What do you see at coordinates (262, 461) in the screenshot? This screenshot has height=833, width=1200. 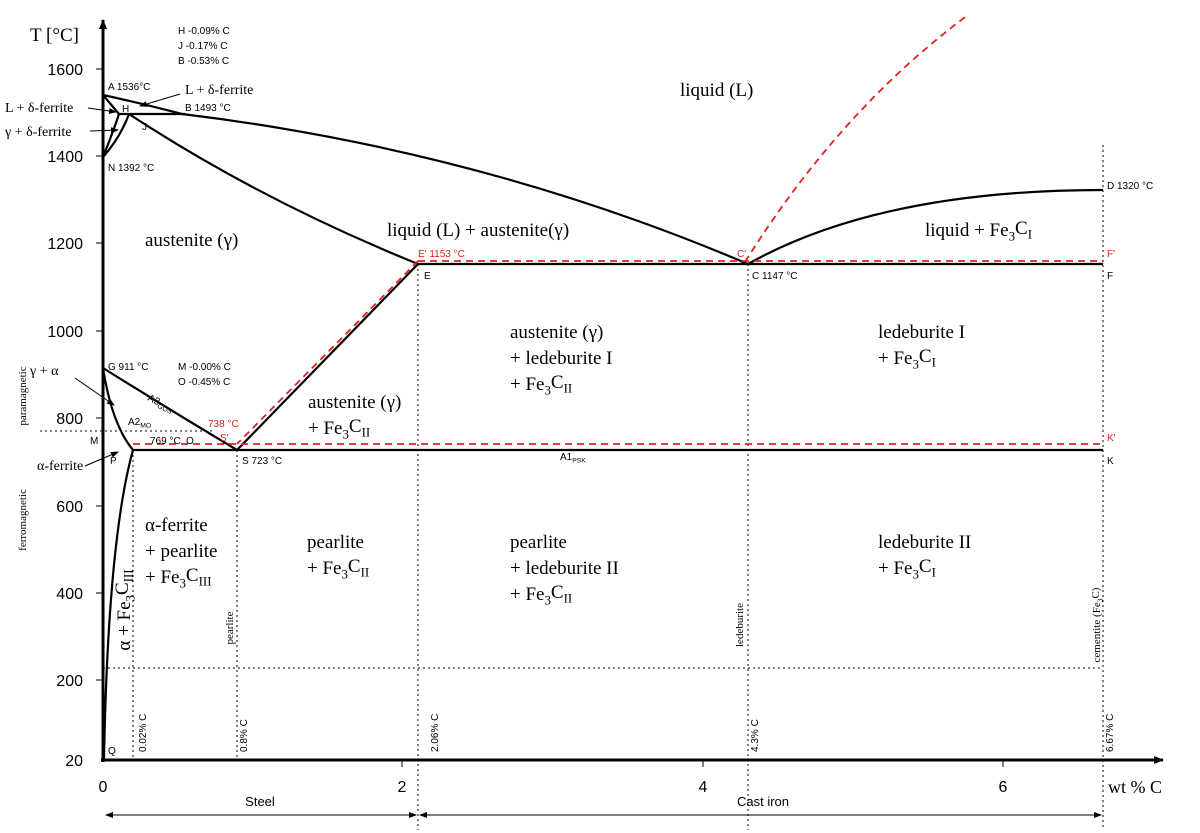 I see `point-label: S 723 °C` at bounding box center [262, 461].